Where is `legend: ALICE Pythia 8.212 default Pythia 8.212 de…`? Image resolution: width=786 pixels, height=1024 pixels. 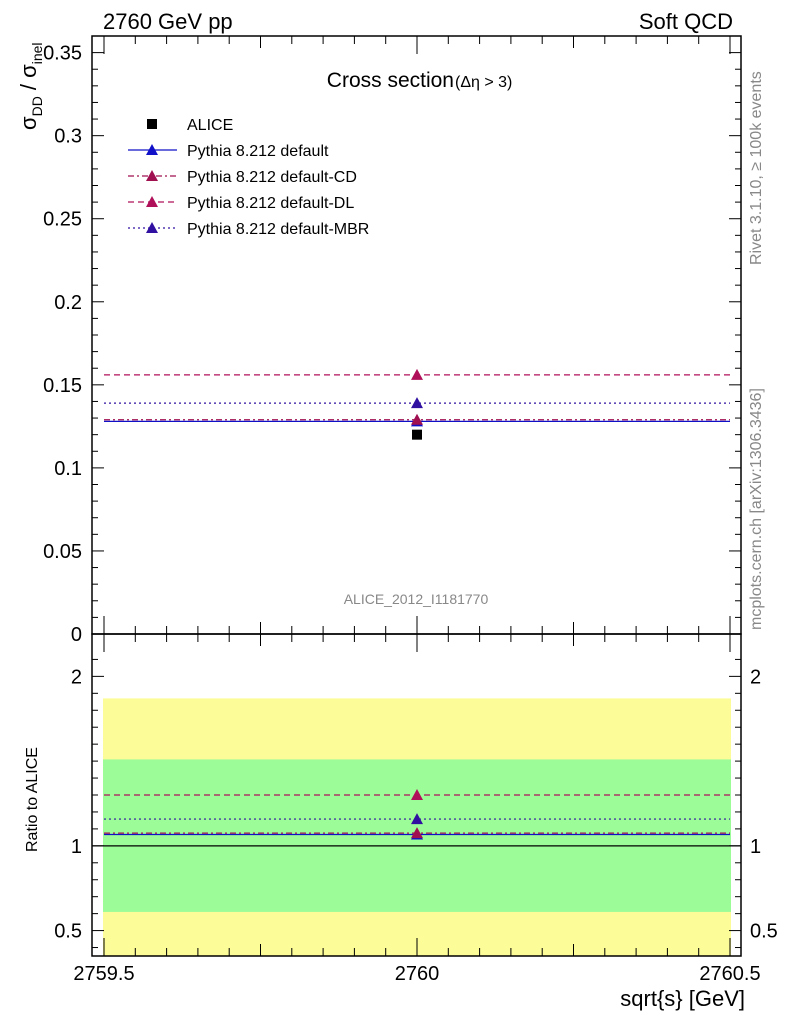 legend: ALICE Pythia 8.212 default Pythia 8.212 de… is located at coordinates (248, 177).